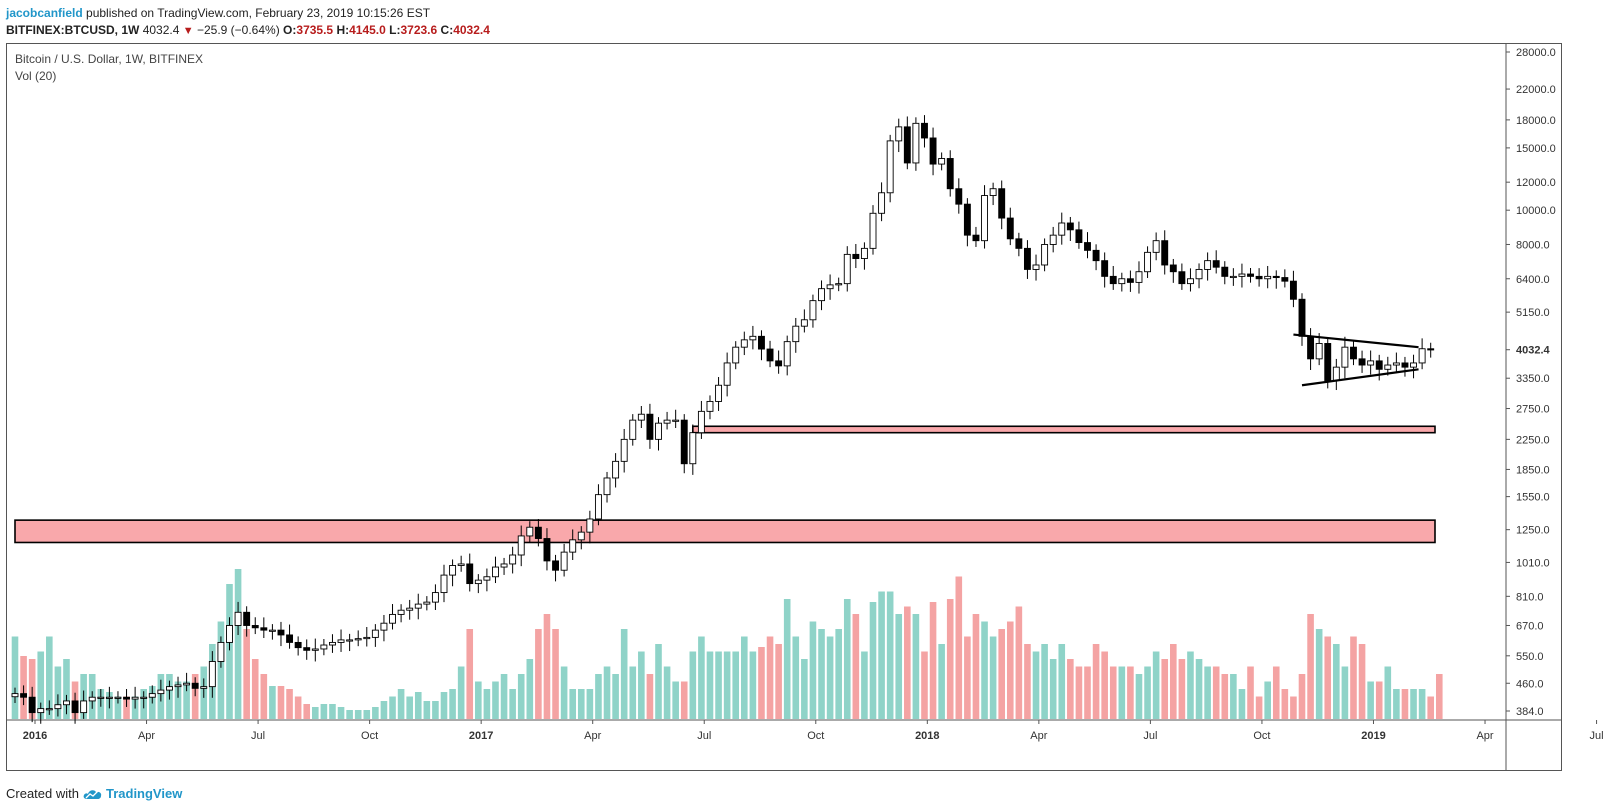 The height and width of the screenshot is (808, 1621). Describe the element at coordinates (1533, 245) in the screenshot. I see `price-tick-label: 8000.0` at that location.